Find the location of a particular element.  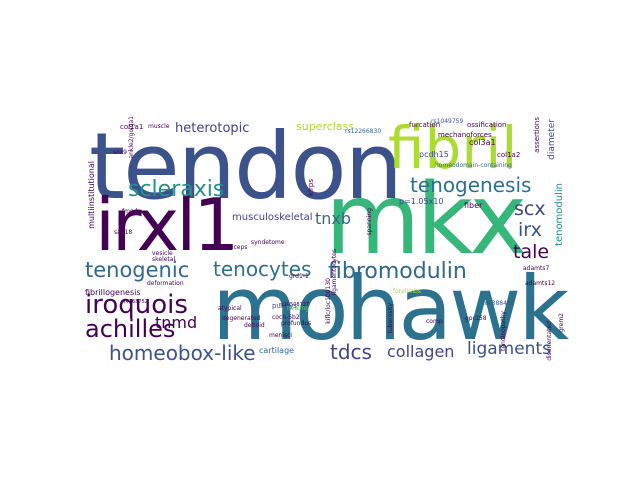

word-spanning: spanning is located at coordinates (369, 222).